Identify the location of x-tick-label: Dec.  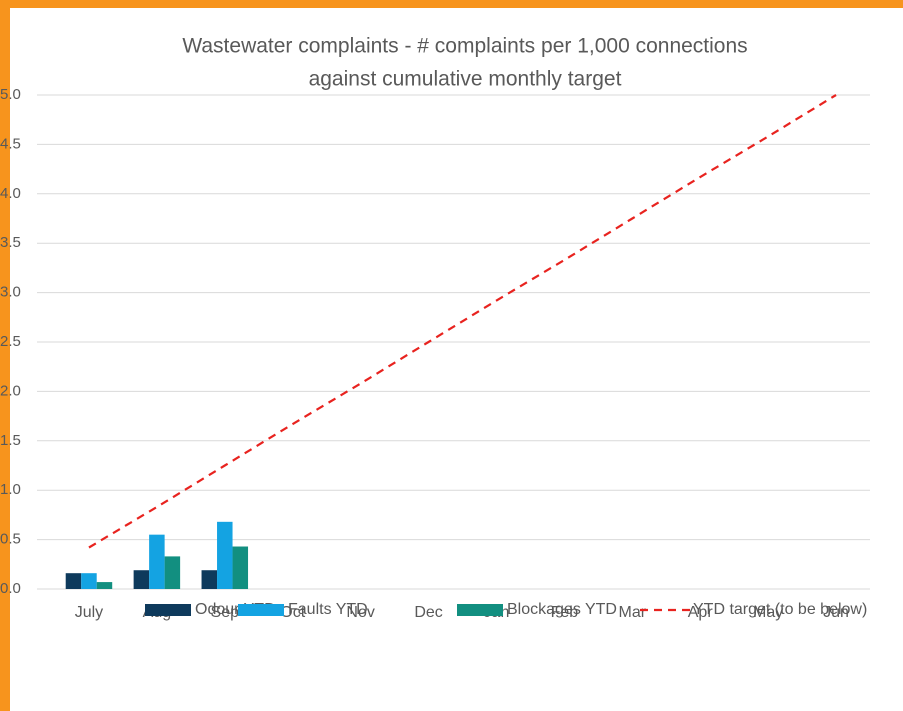
(428, 612).